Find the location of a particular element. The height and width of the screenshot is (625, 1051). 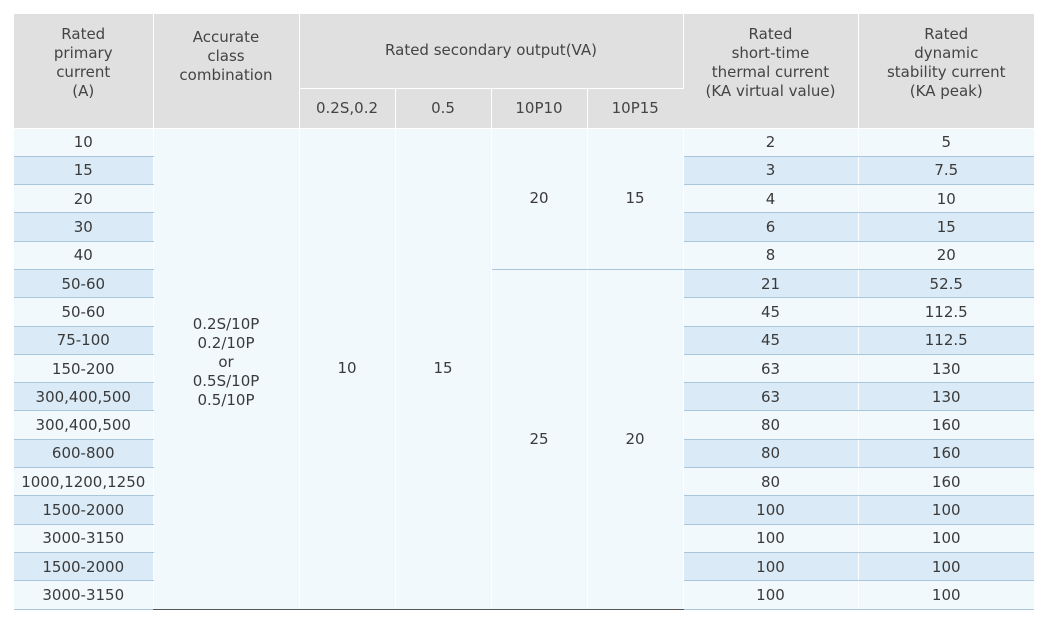

primary-current-cell: 600-800 is located at coordinates (84, 454).